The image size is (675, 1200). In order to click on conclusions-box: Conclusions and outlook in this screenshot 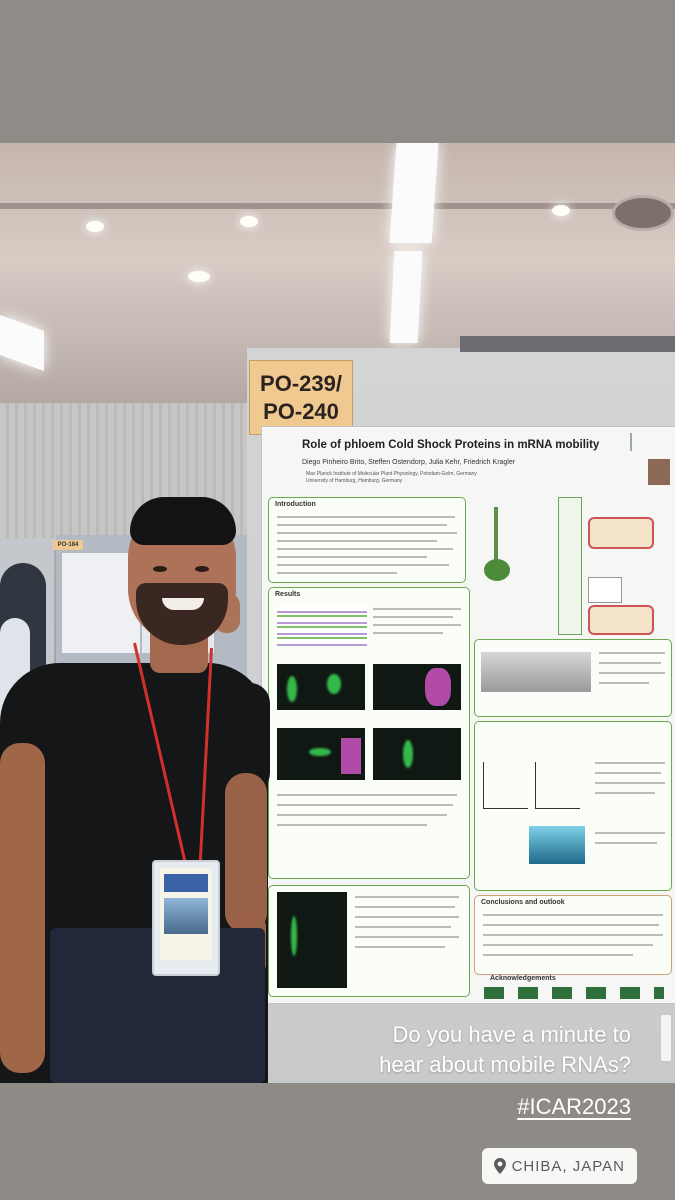, I will do `click(573, 935)`.